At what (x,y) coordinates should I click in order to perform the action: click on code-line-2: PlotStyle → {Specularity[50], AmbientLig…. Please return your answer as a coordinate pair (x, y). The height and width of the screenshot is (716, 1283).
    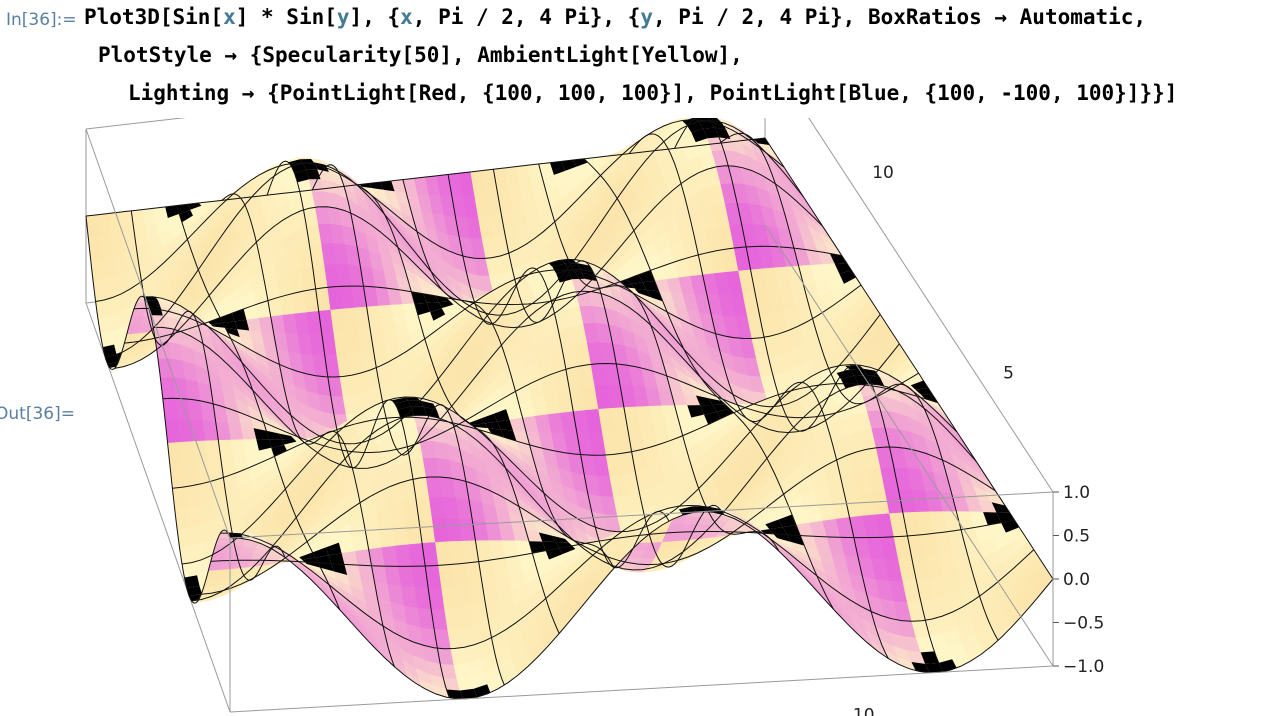
    Looking at the image, I should click on (420, 55).